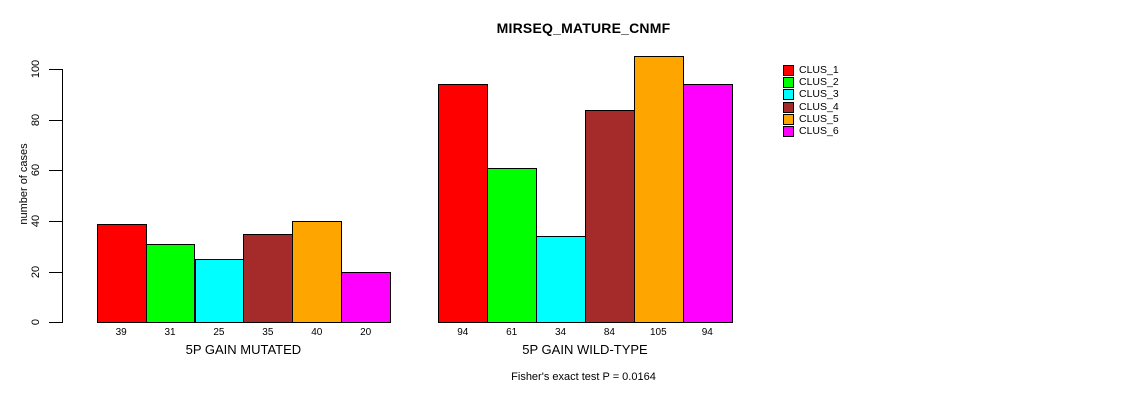 This screenshot has width=1140, height=400. Describe the element at coordinates (583, 377) in the screenshot. I see `caption-fisher-test: Fisher's exact test P = 0.0164` at that location.